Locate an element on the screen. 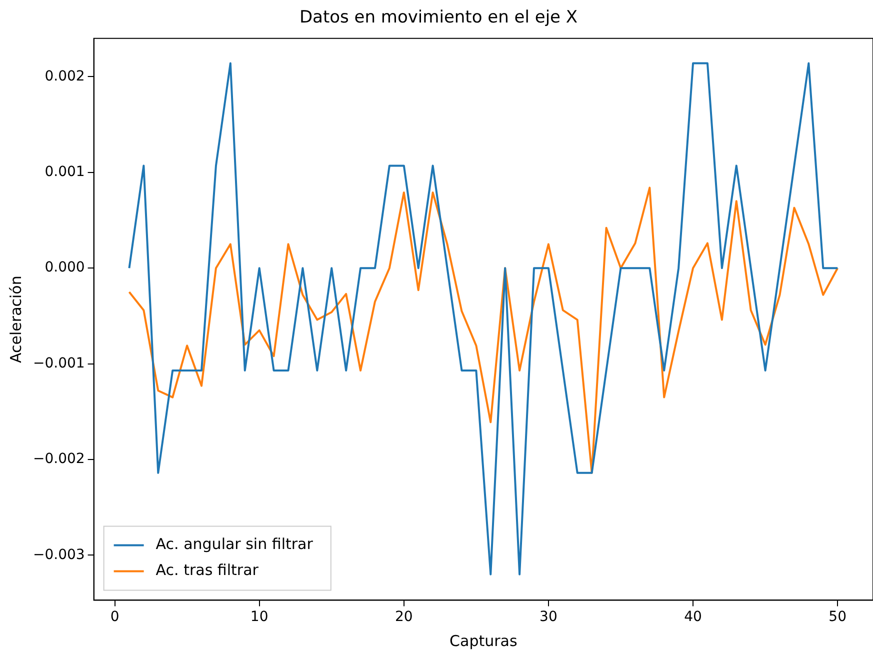  x-tick-label: 30 is located at coordinates (549, 617).